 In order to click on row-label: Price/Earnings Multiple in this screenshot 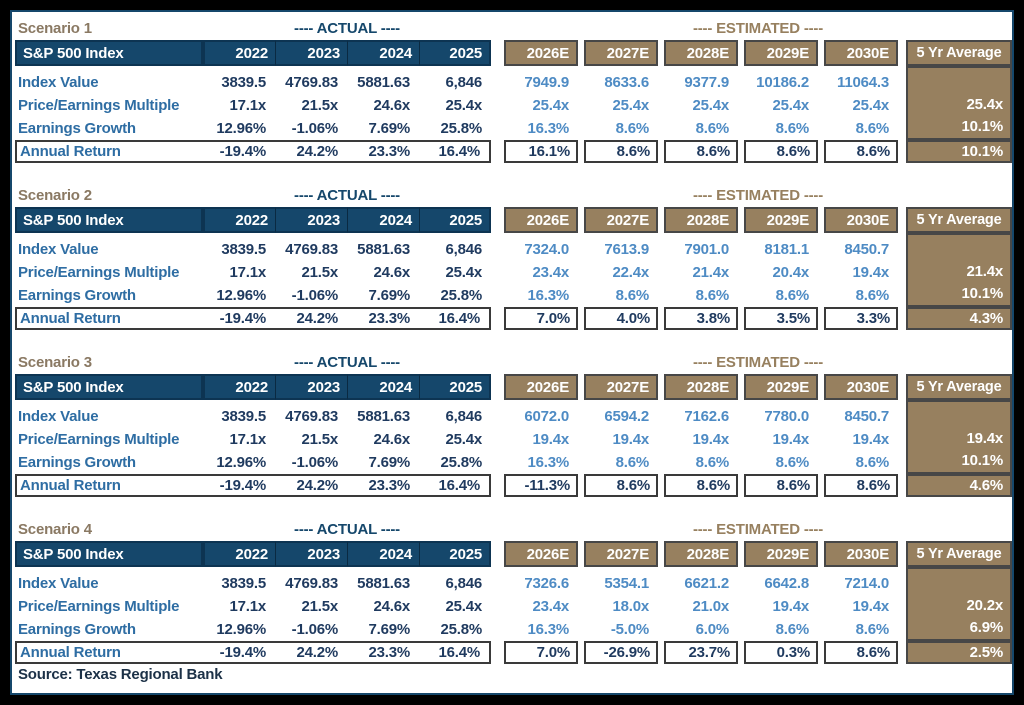, I will do `click(99, 272)`.